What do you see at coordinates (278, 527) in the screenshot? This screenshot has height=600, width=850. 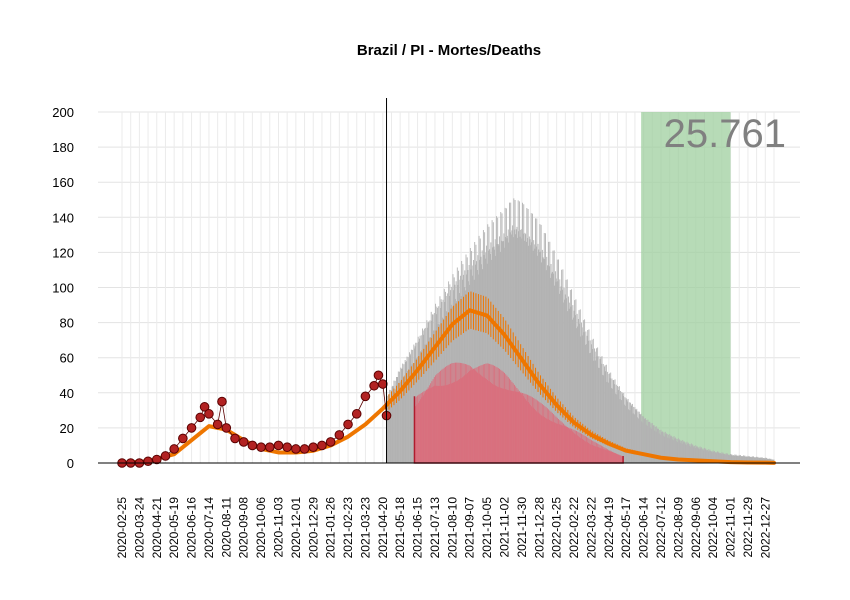 I see `x-tick-label: 2020-11-03` at bounding box center [278, 527].